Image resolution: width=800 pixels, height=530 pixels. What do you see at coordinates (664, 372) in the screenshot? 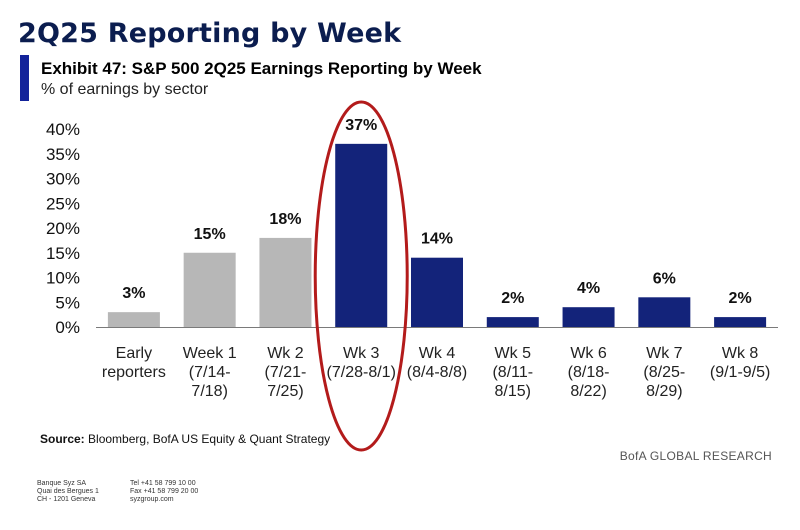
I see `x-tick-label: Wk 7 (8/25-8/29)` at bounding box center [664, 372].